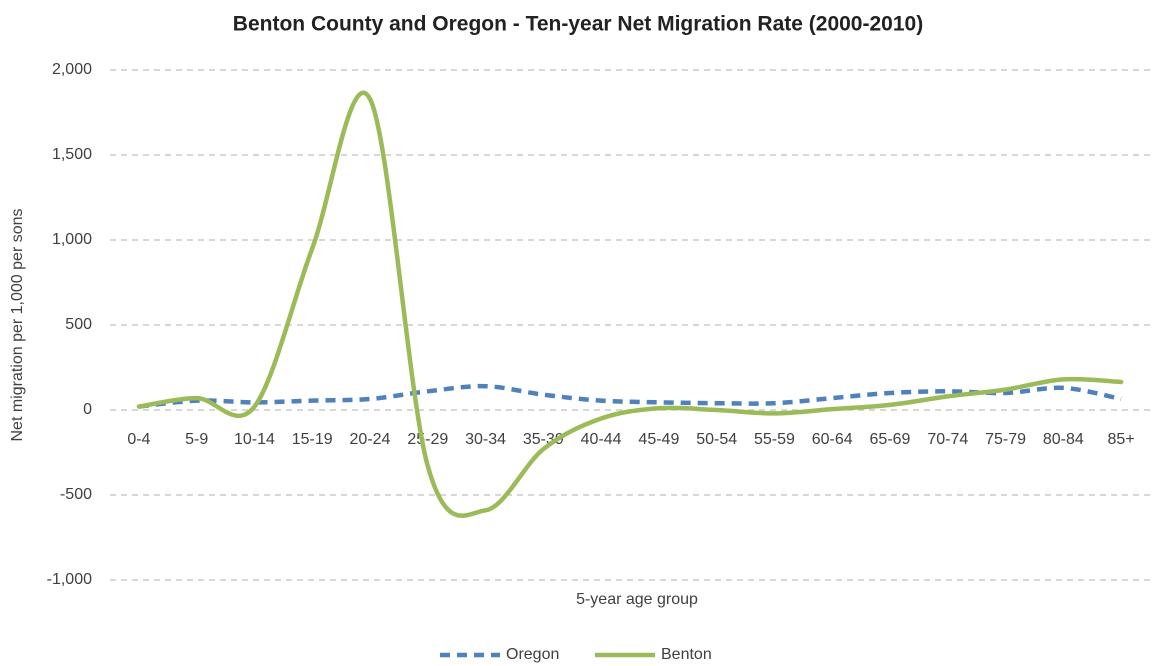 Image resolution: width=1156 pixels, height=666 pixels. I want to click on x-axis-label: 5-year age group, so click(637, 599).